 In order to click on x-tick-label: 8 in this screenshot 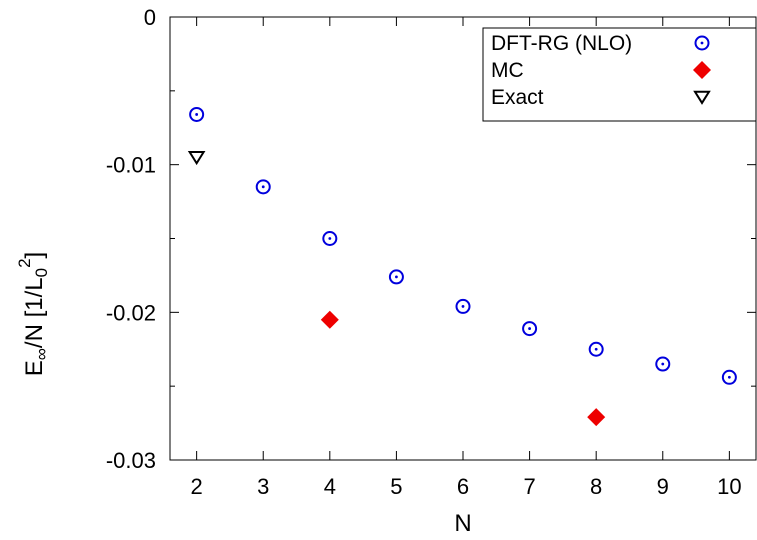, I will do `click(596, 486)`.